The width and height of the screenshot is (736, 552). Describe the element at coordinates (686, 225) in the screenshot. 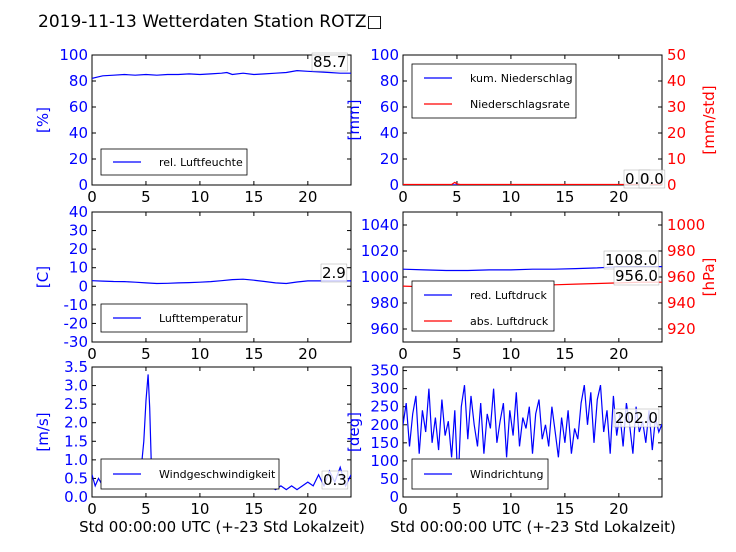

I see `y-right-tick-label: 1000` at that location.